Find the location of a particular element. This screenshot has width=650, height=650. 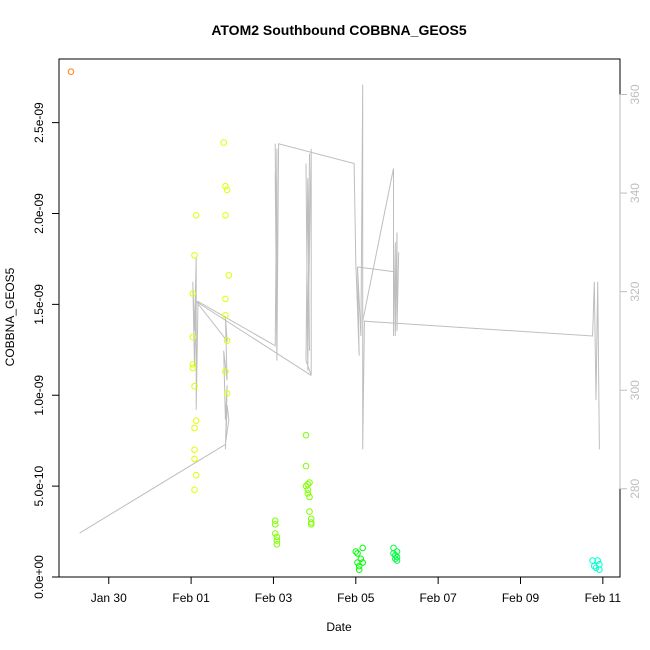

x-tick-label-5: Feb 07 is located at coordinates (438, 598).